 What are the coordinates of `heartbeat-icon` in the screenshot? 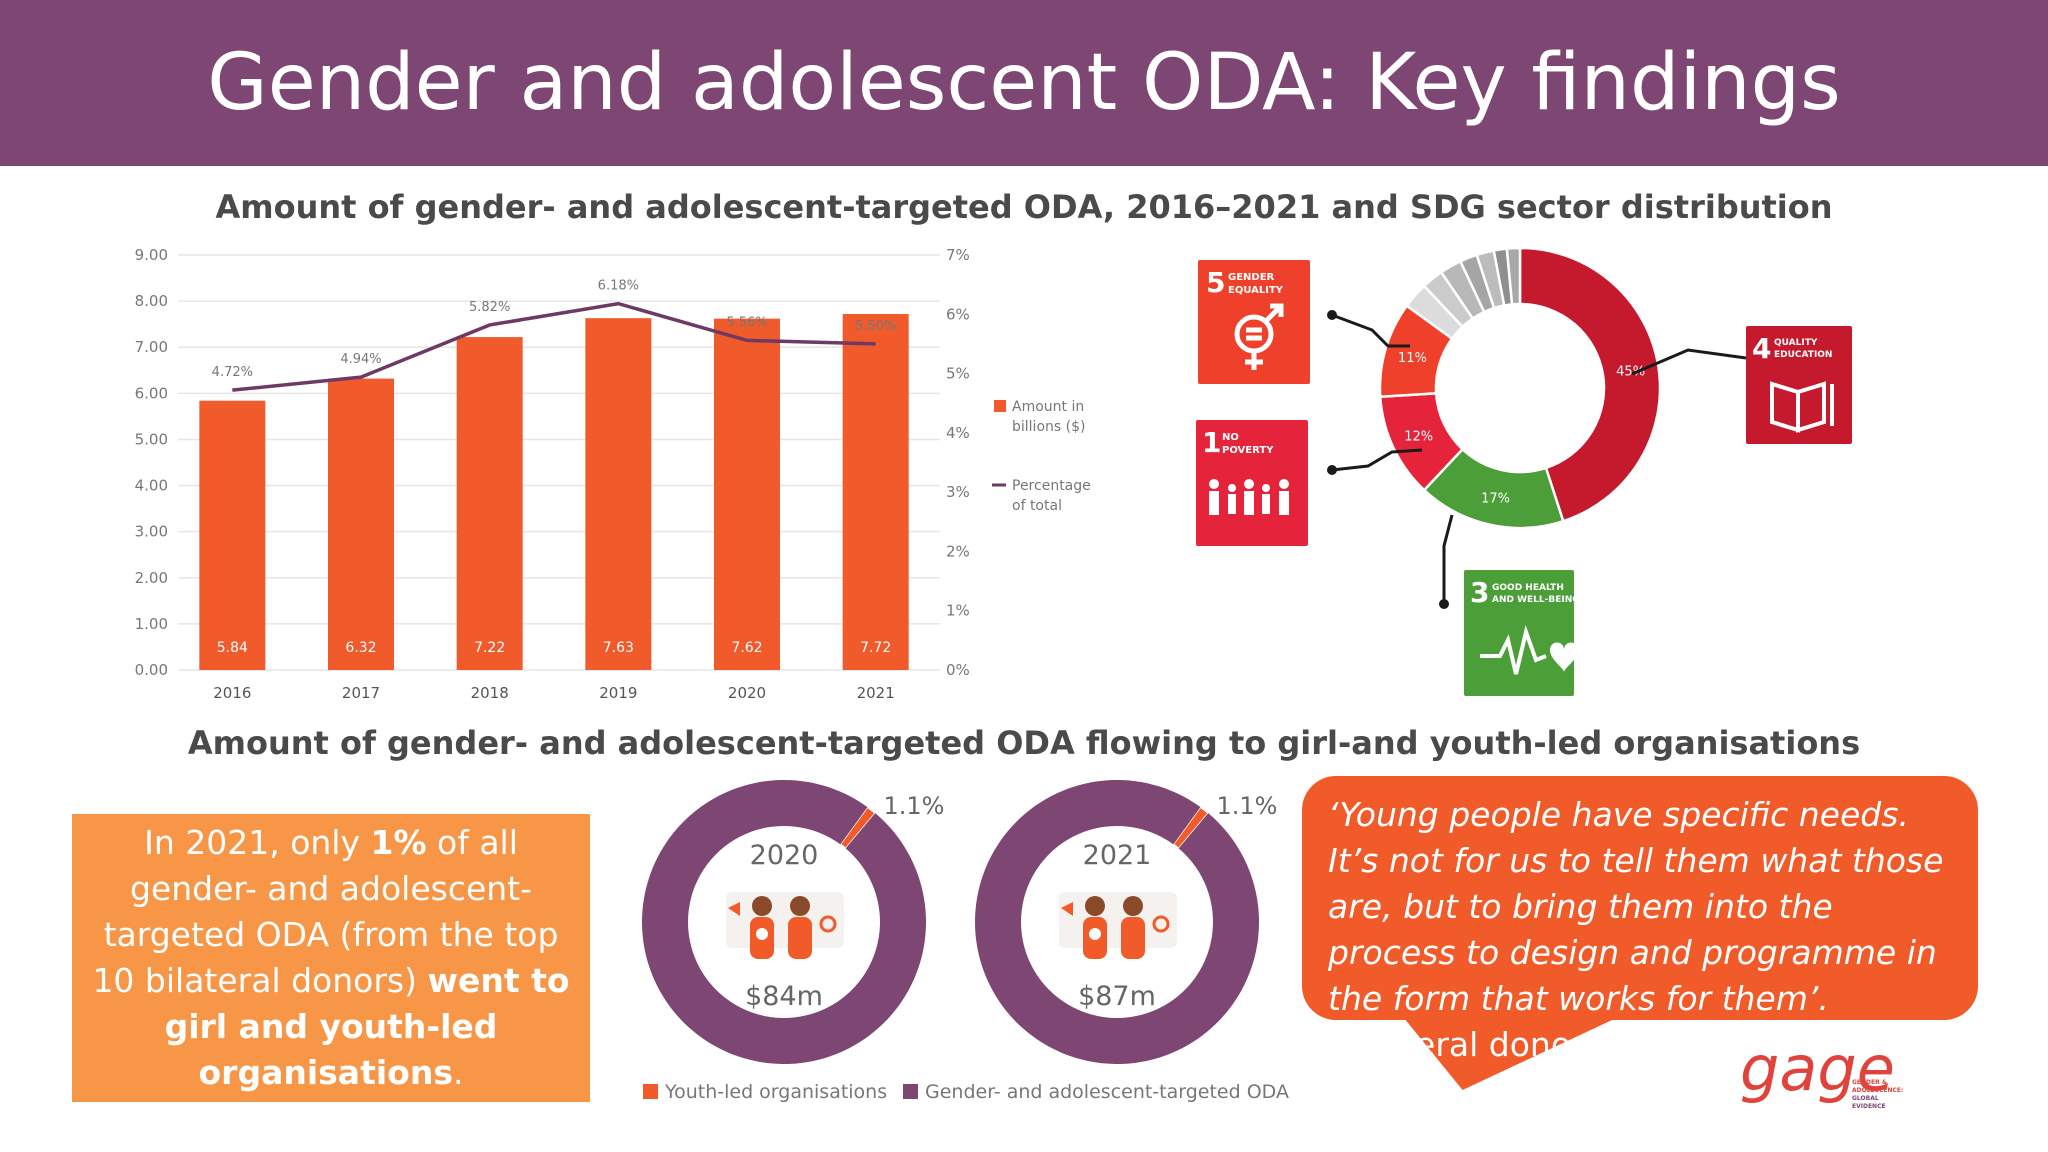 It's located at (1529, 649).